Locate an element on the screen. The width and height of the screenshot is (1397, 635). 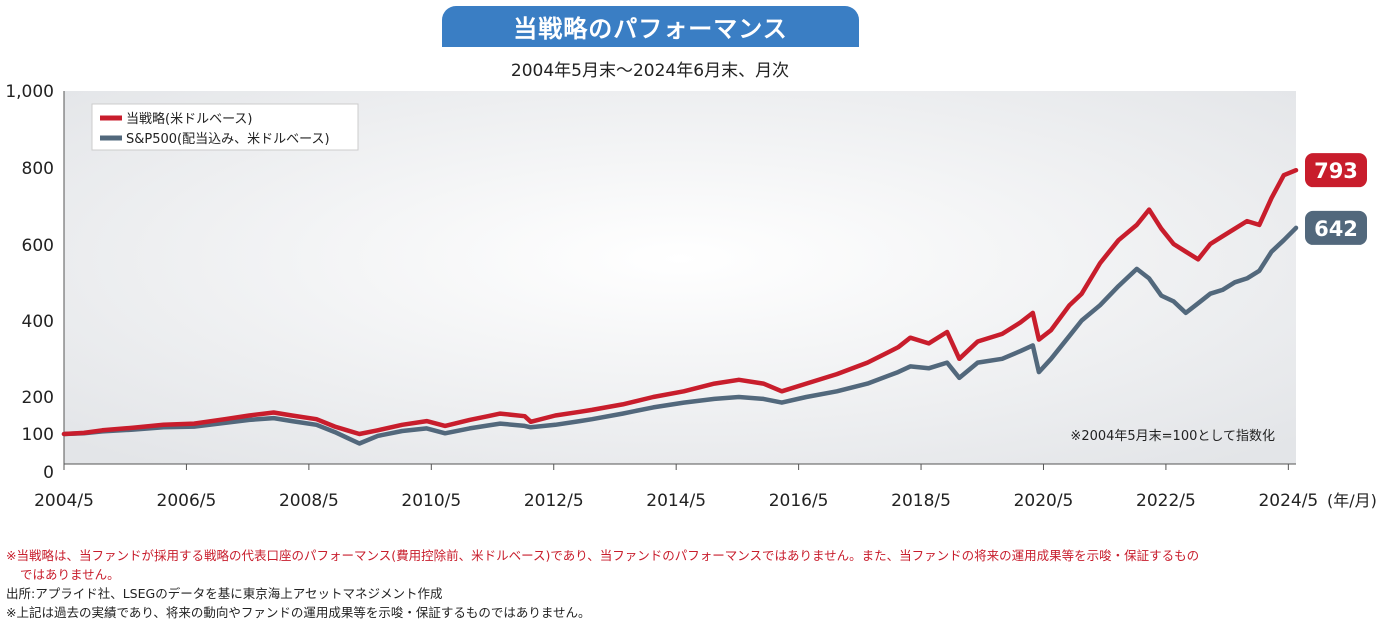
x-tick-label: 2020/5 is located at coordinates (1044, 501).